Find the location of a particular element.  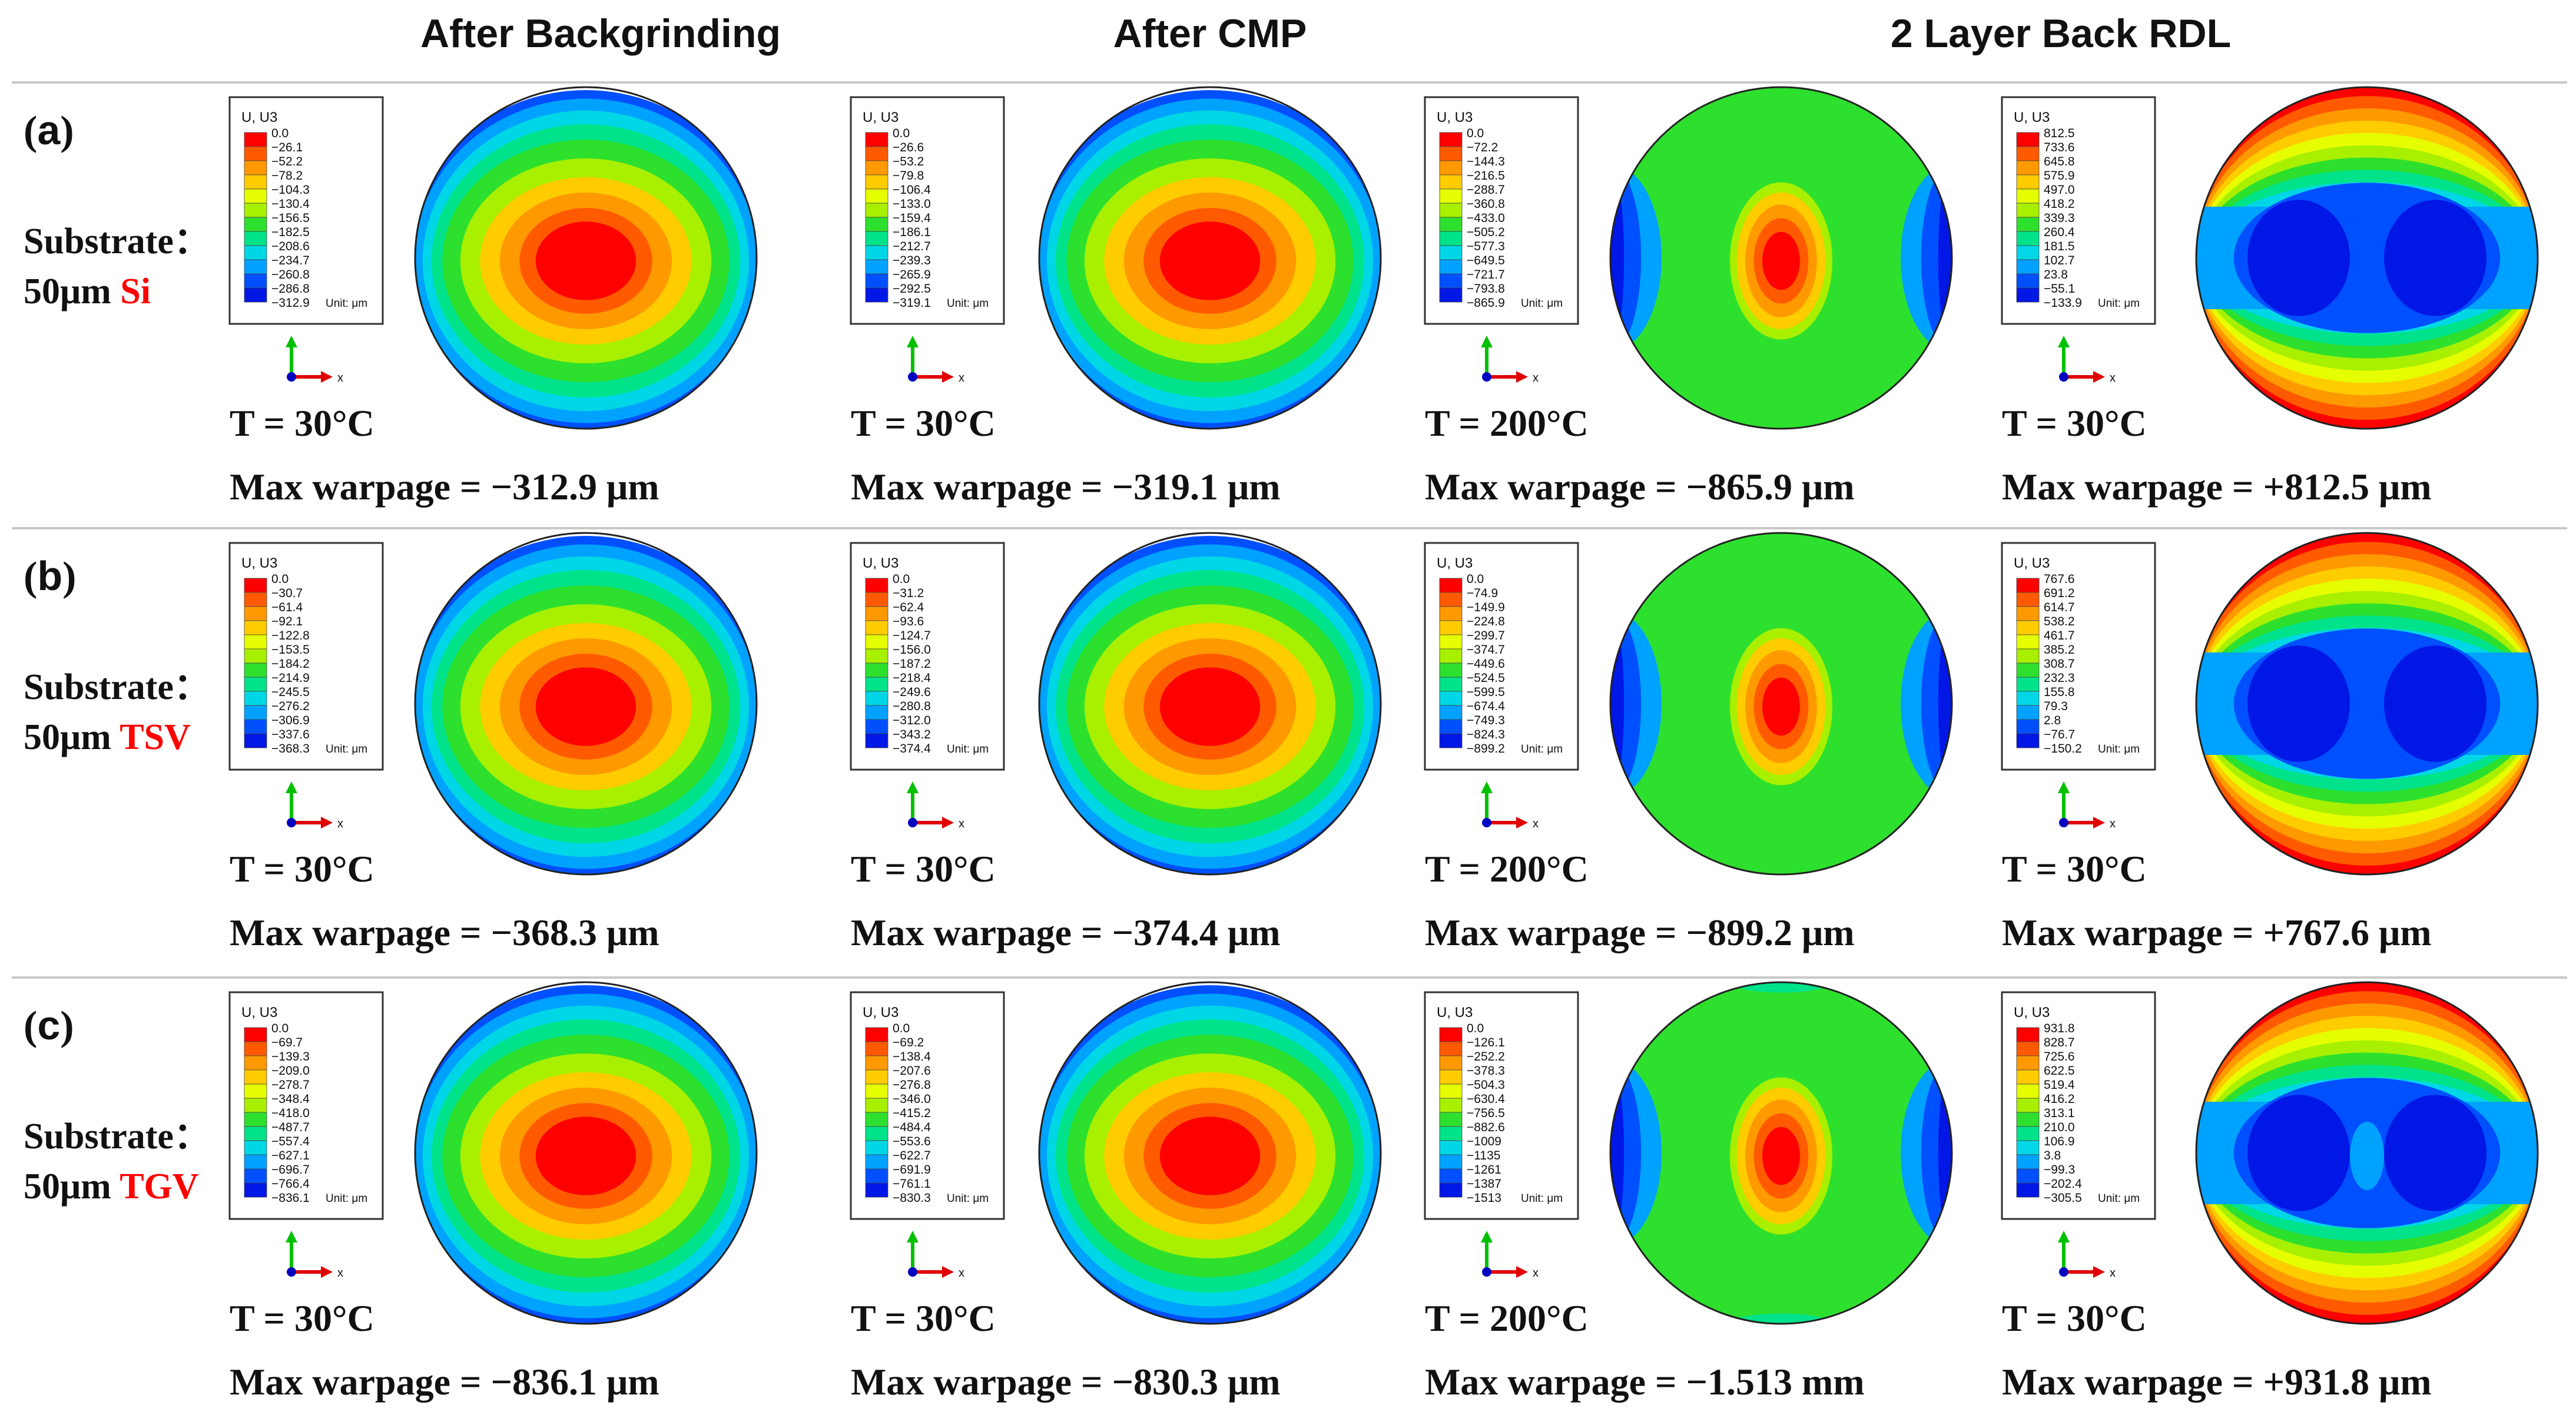

legend-value: 461.7 is located at coordinates (2059, 635).